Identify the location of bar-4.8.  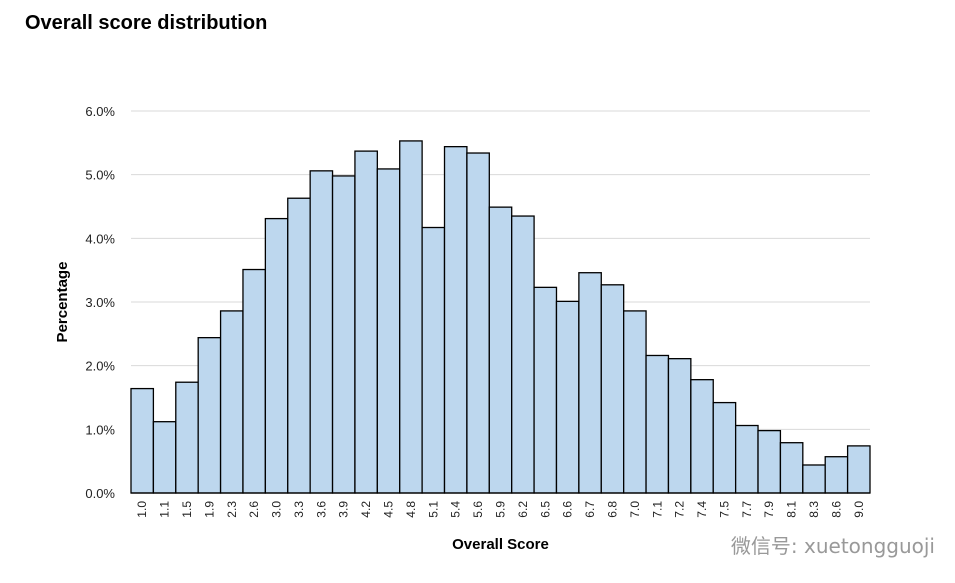
(411, 317).